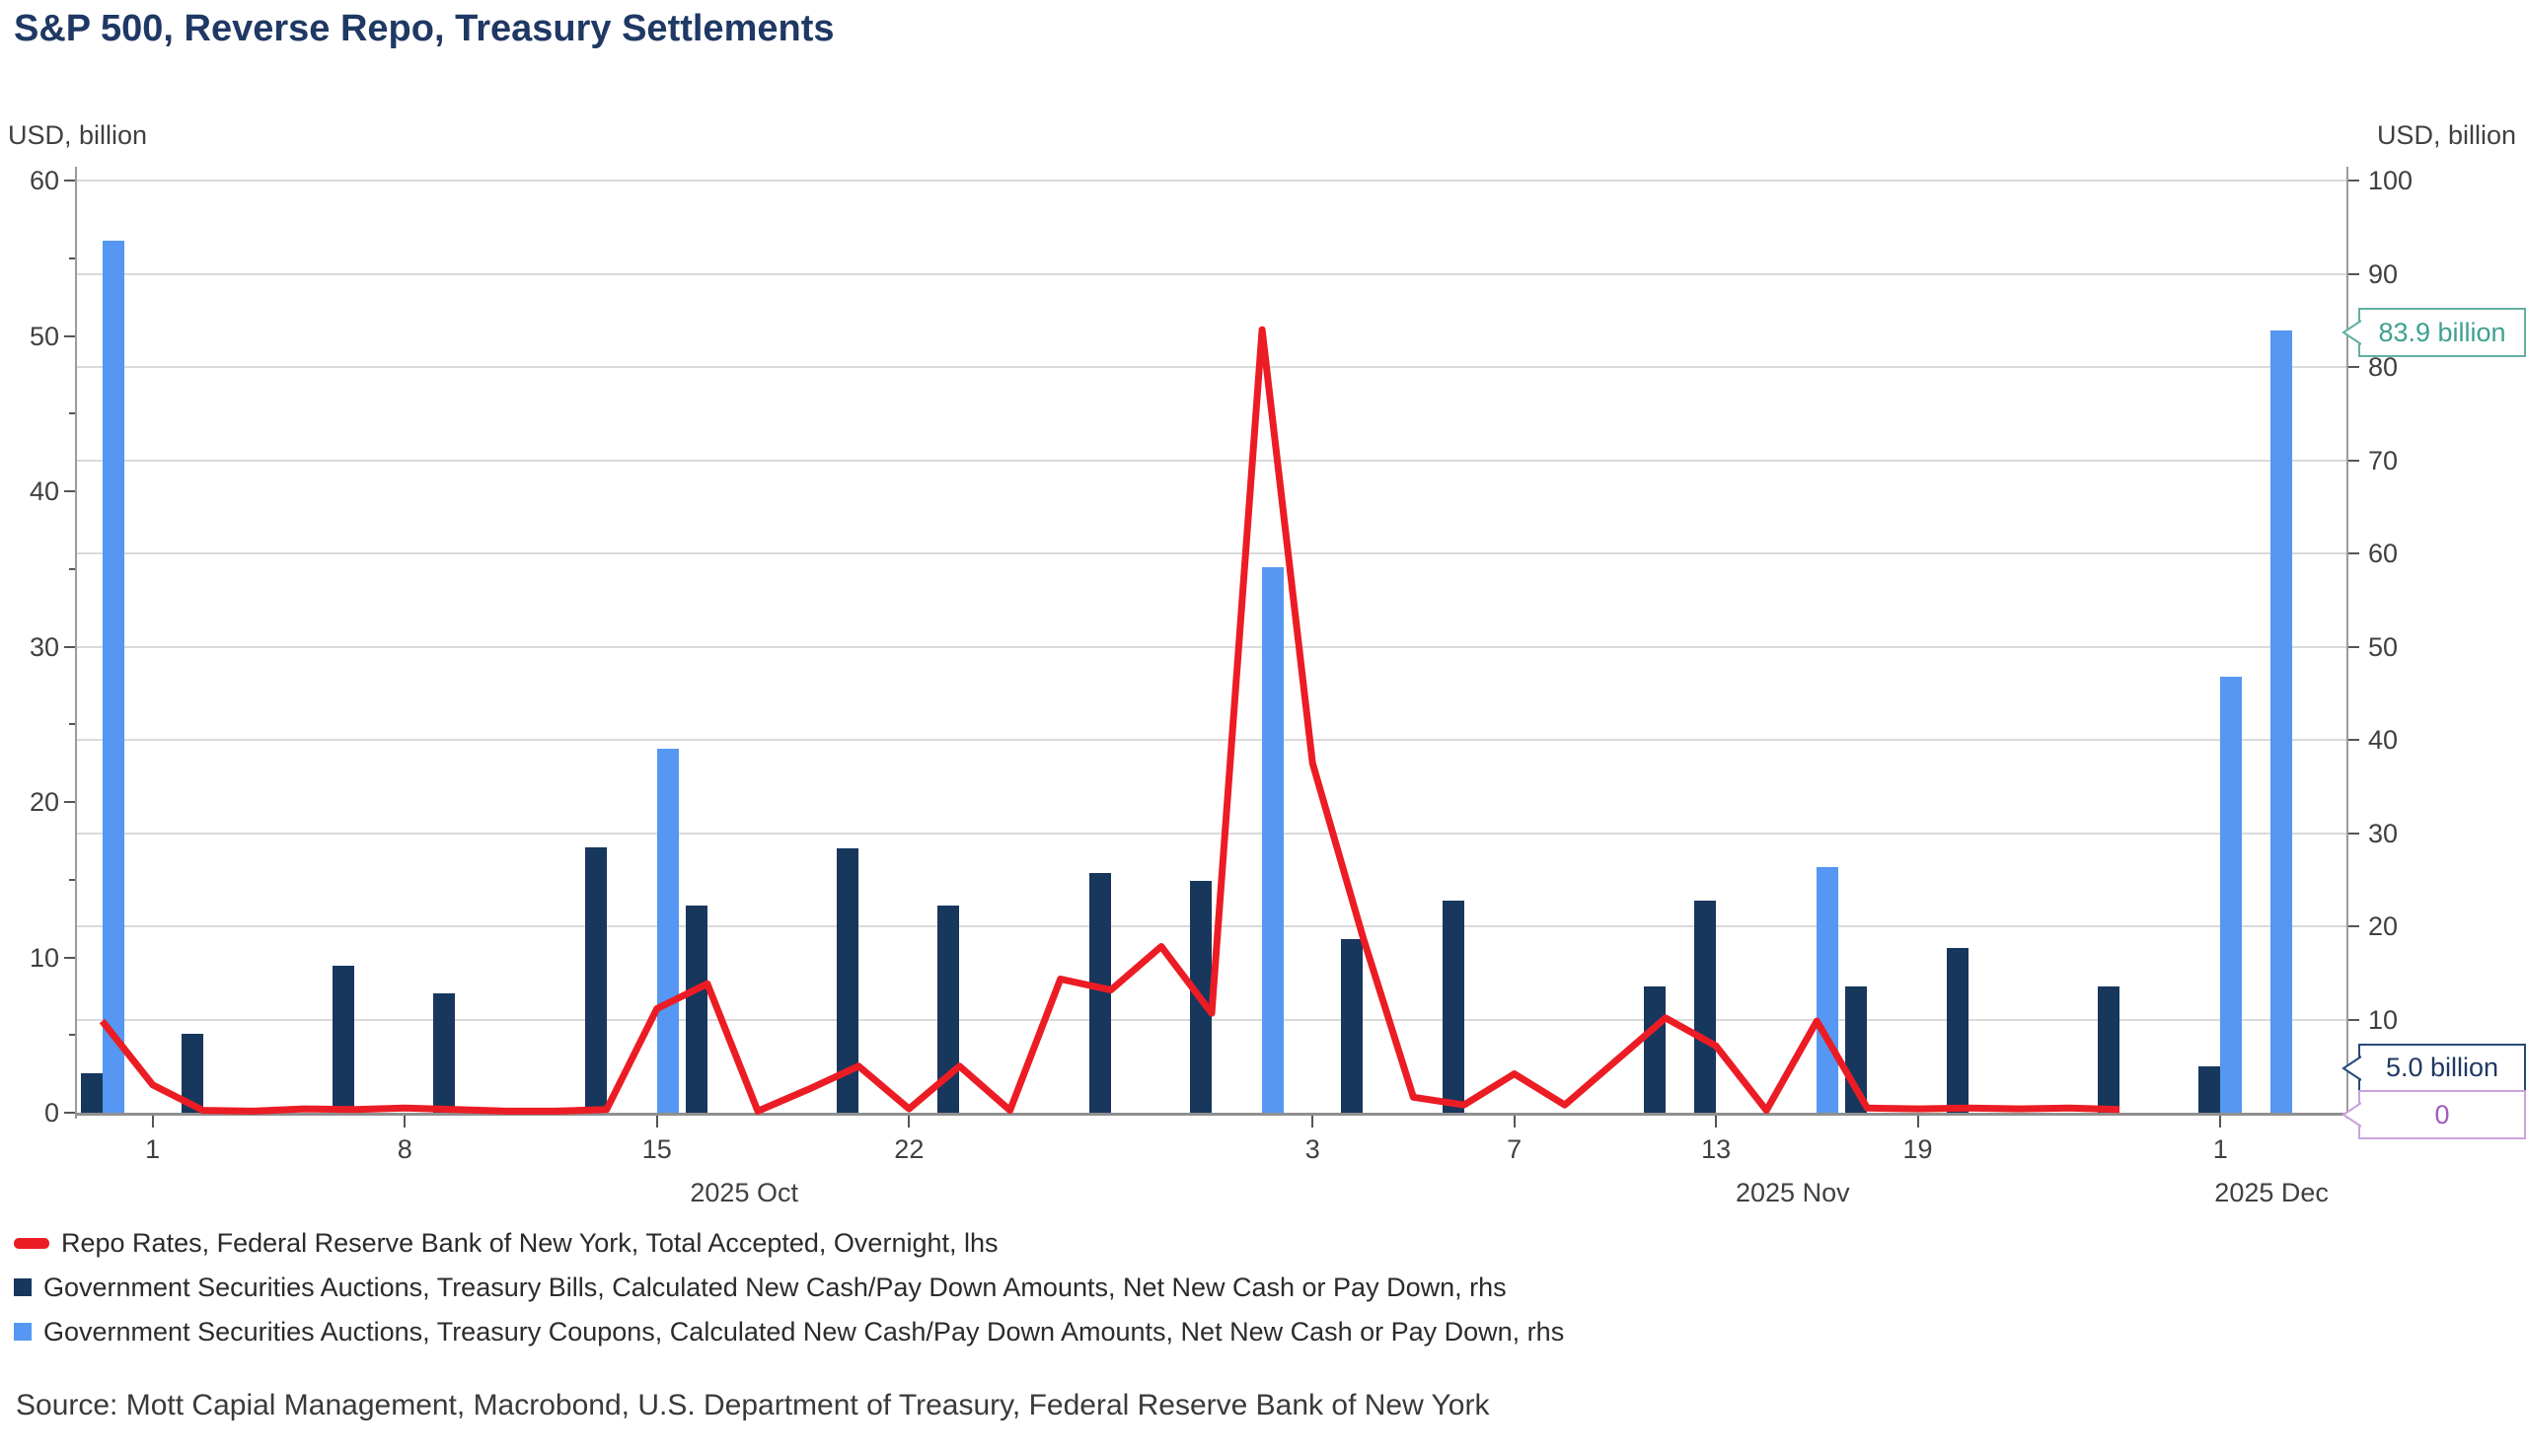  I want to click on coupons-bar-swatch, so click(23, 1332).